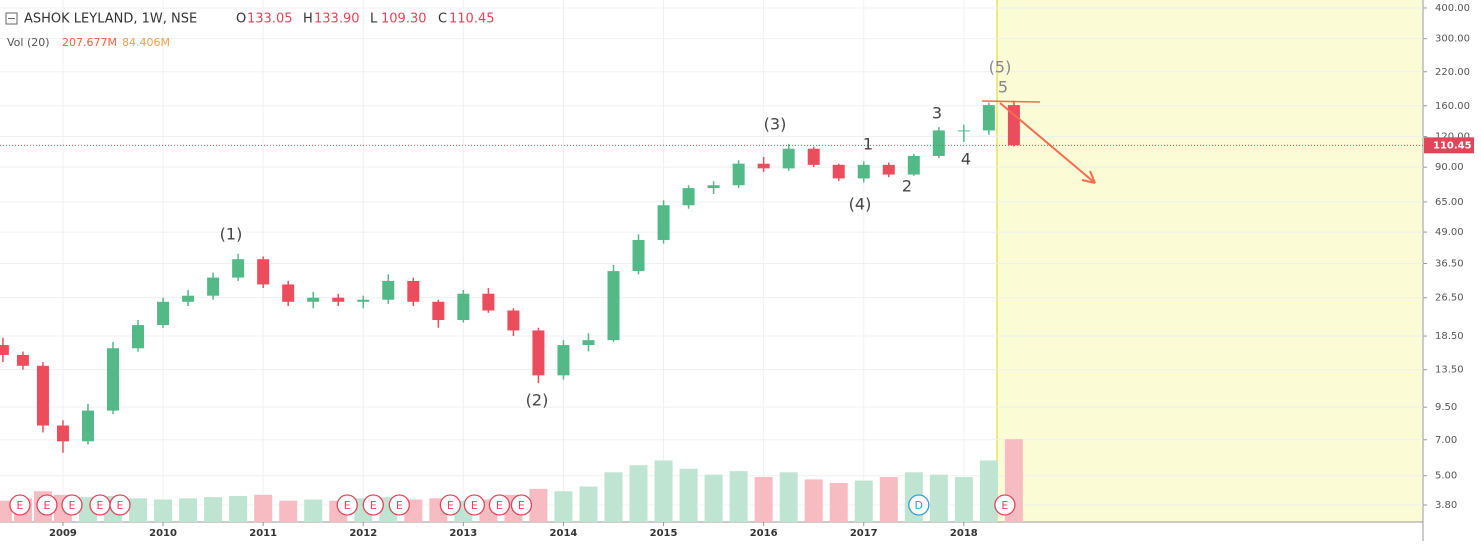  Describe the element at coordinates (966, 159) in the screenshot. I see `wave-label: 4` at that location.